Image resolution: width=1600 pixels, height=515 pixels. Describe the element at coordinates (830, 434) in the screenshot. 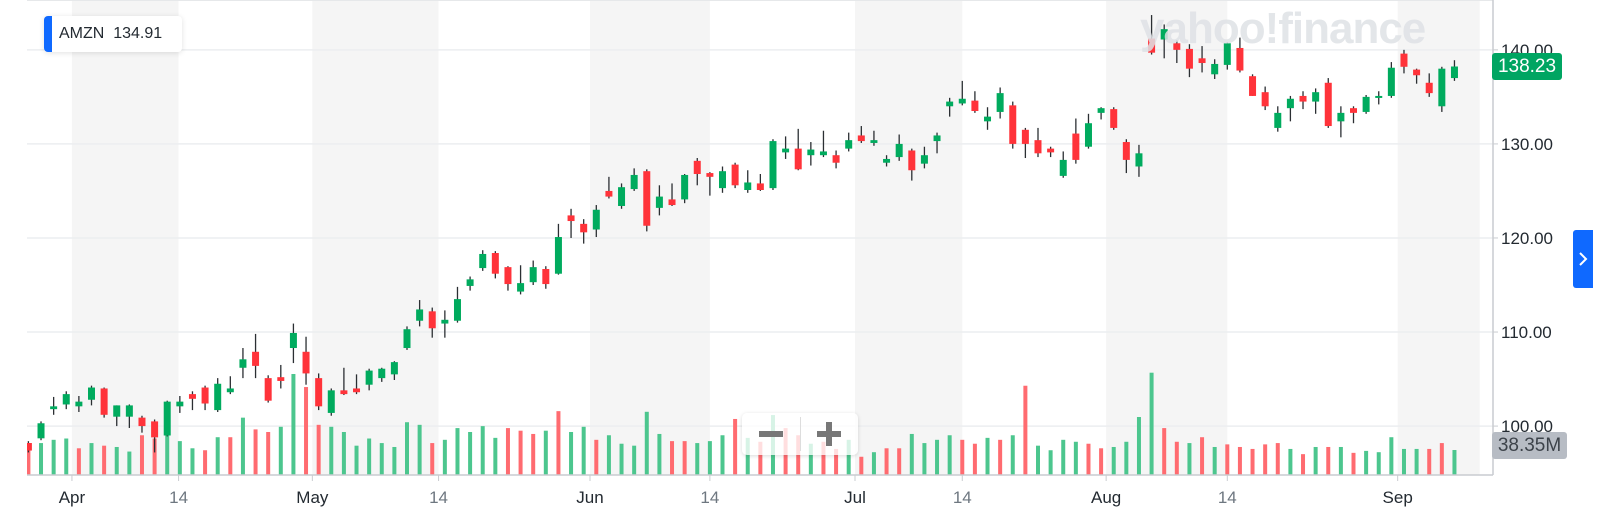

I see `zoom-in-button` at that location.